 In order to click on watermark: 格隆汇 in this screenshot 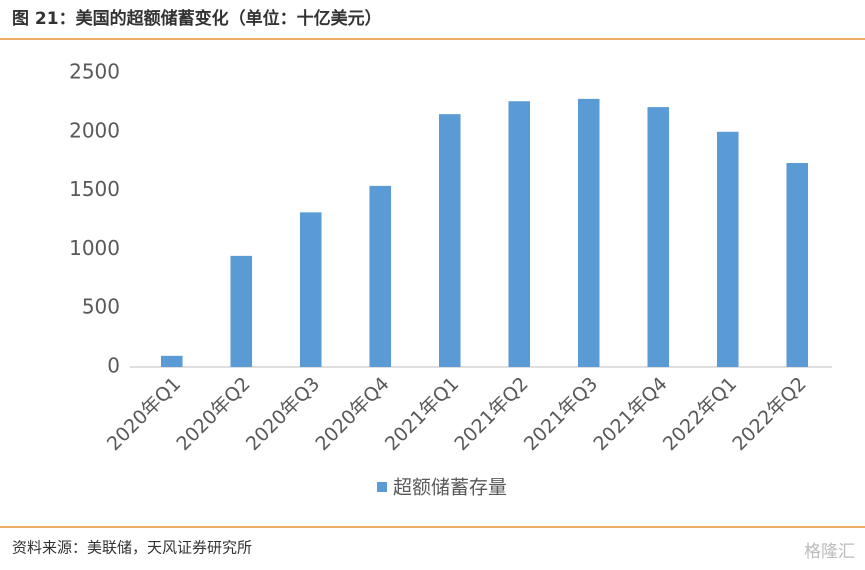, I will do `click(829, 552)`.